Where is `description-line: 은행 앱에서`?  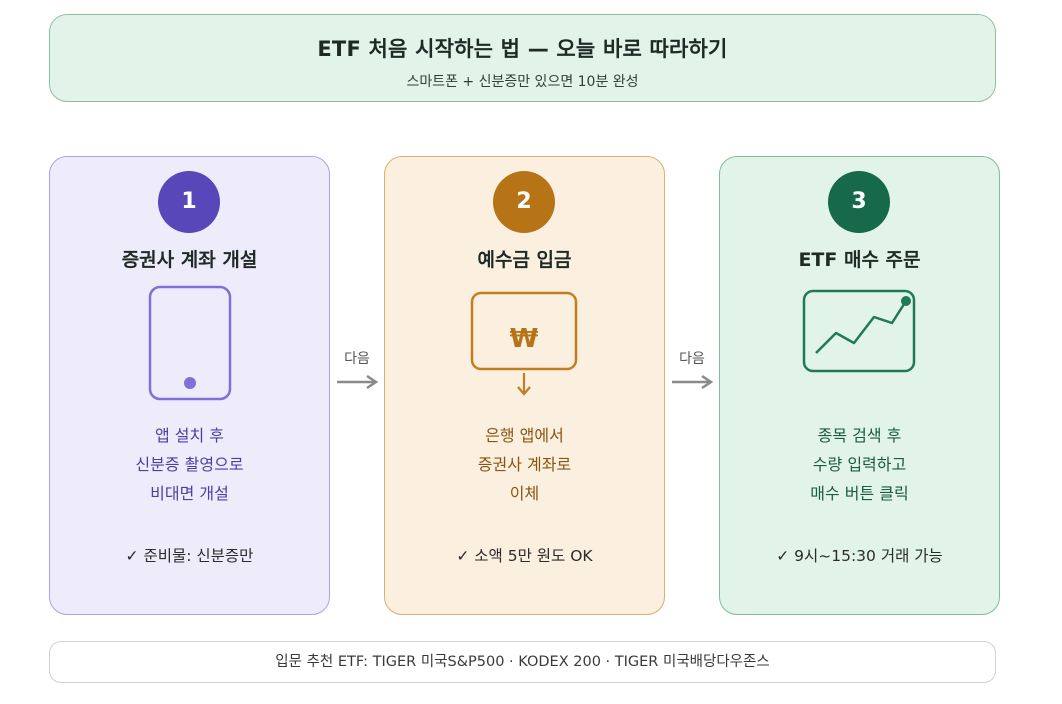 description-line: 은행 앱에서 is located at coordinates (524, 435).